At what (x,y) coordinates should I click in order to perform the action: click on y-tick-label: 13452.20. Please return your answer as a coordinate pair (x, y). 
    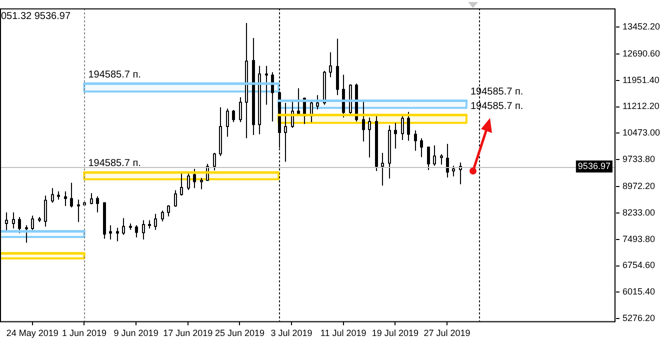
    Looking at the image, I should click on (641, 26).